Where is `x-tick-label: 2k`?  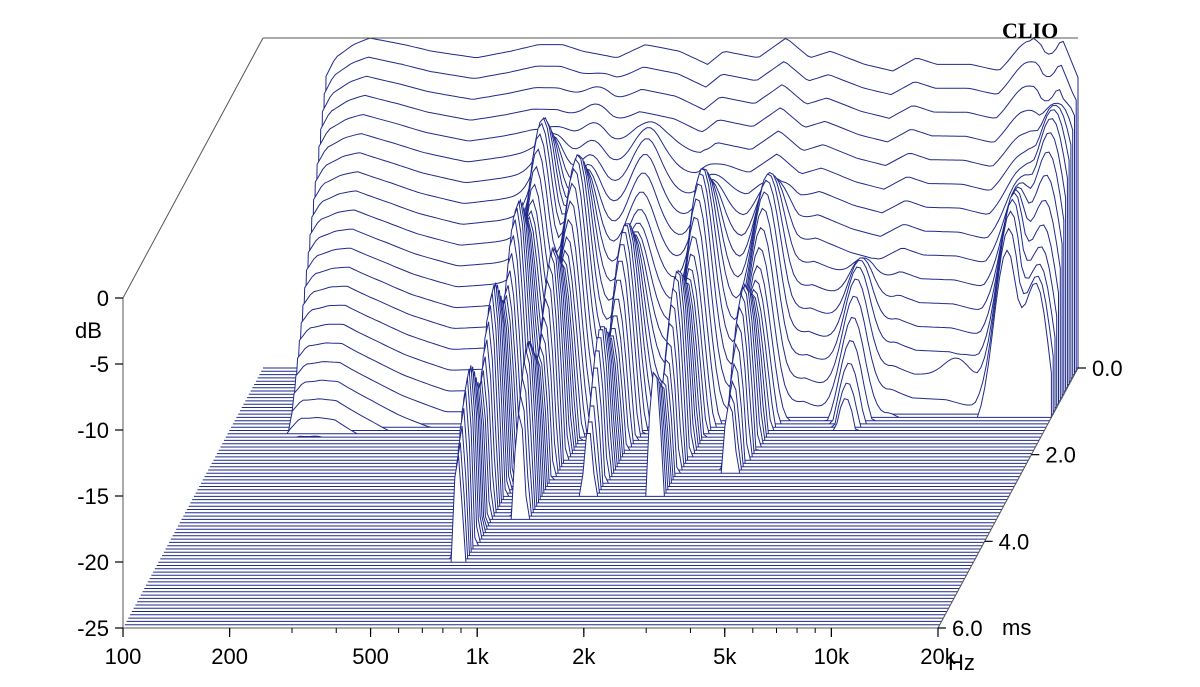
x-tick-label: 2k is located at coordinates (584, 656).